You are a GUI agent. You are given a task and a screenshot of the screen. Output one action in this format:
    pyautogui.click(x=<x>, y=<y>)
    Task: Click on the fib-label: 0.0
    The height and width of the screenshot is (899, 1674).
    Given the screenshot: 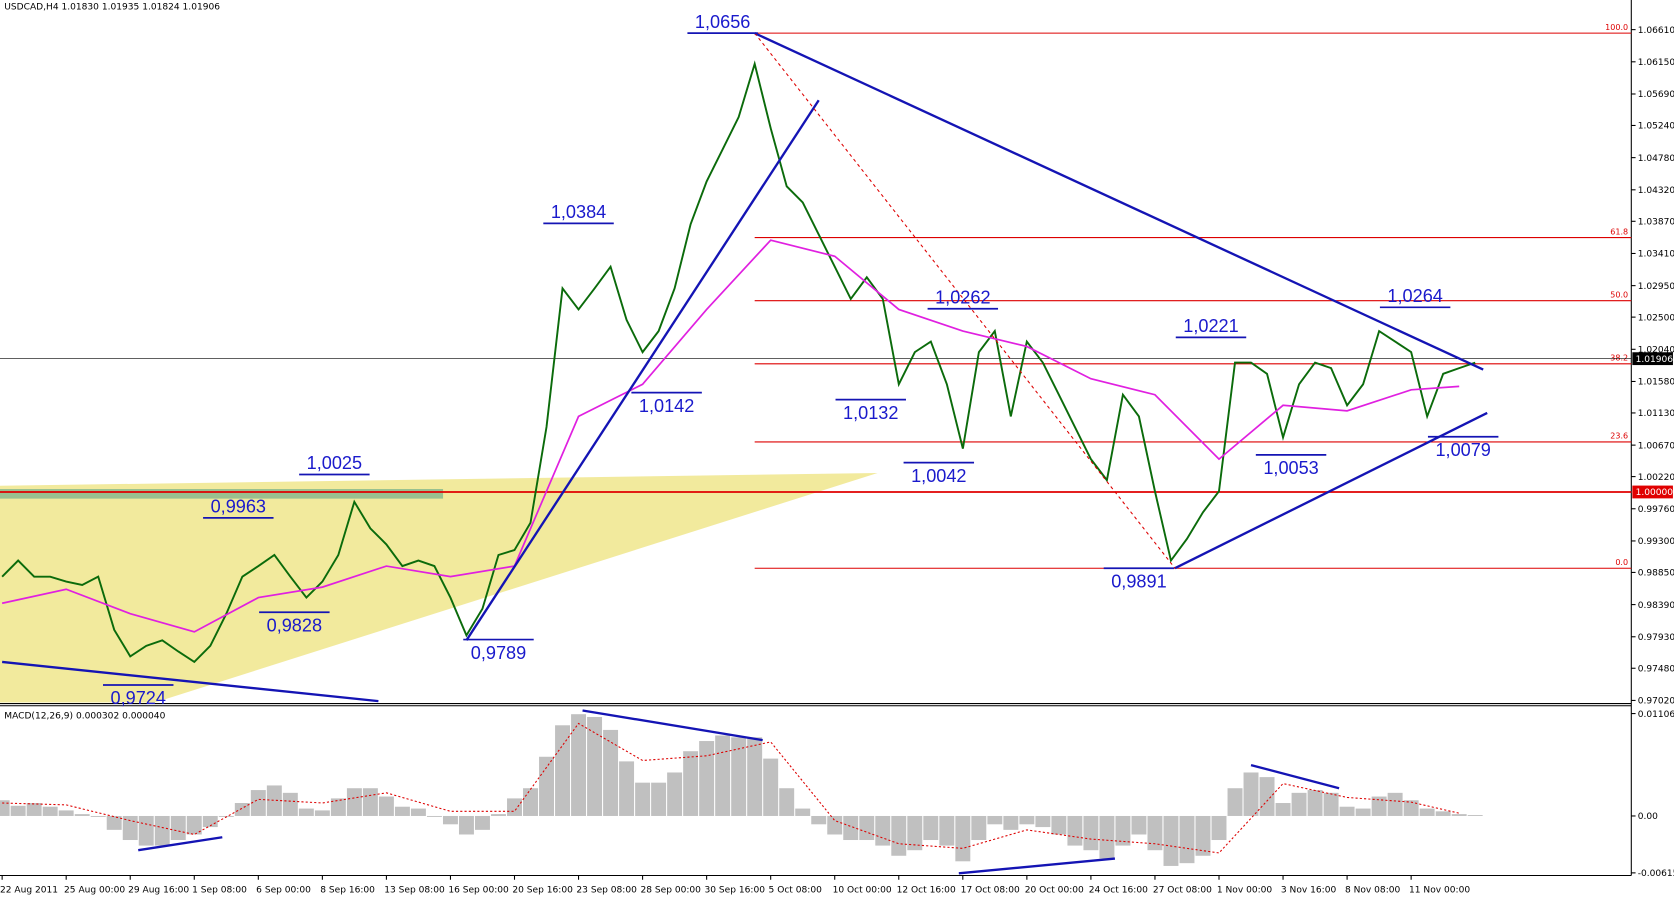 What is the action you would take?
    pyautogui.click(x=1621, y=562)
    